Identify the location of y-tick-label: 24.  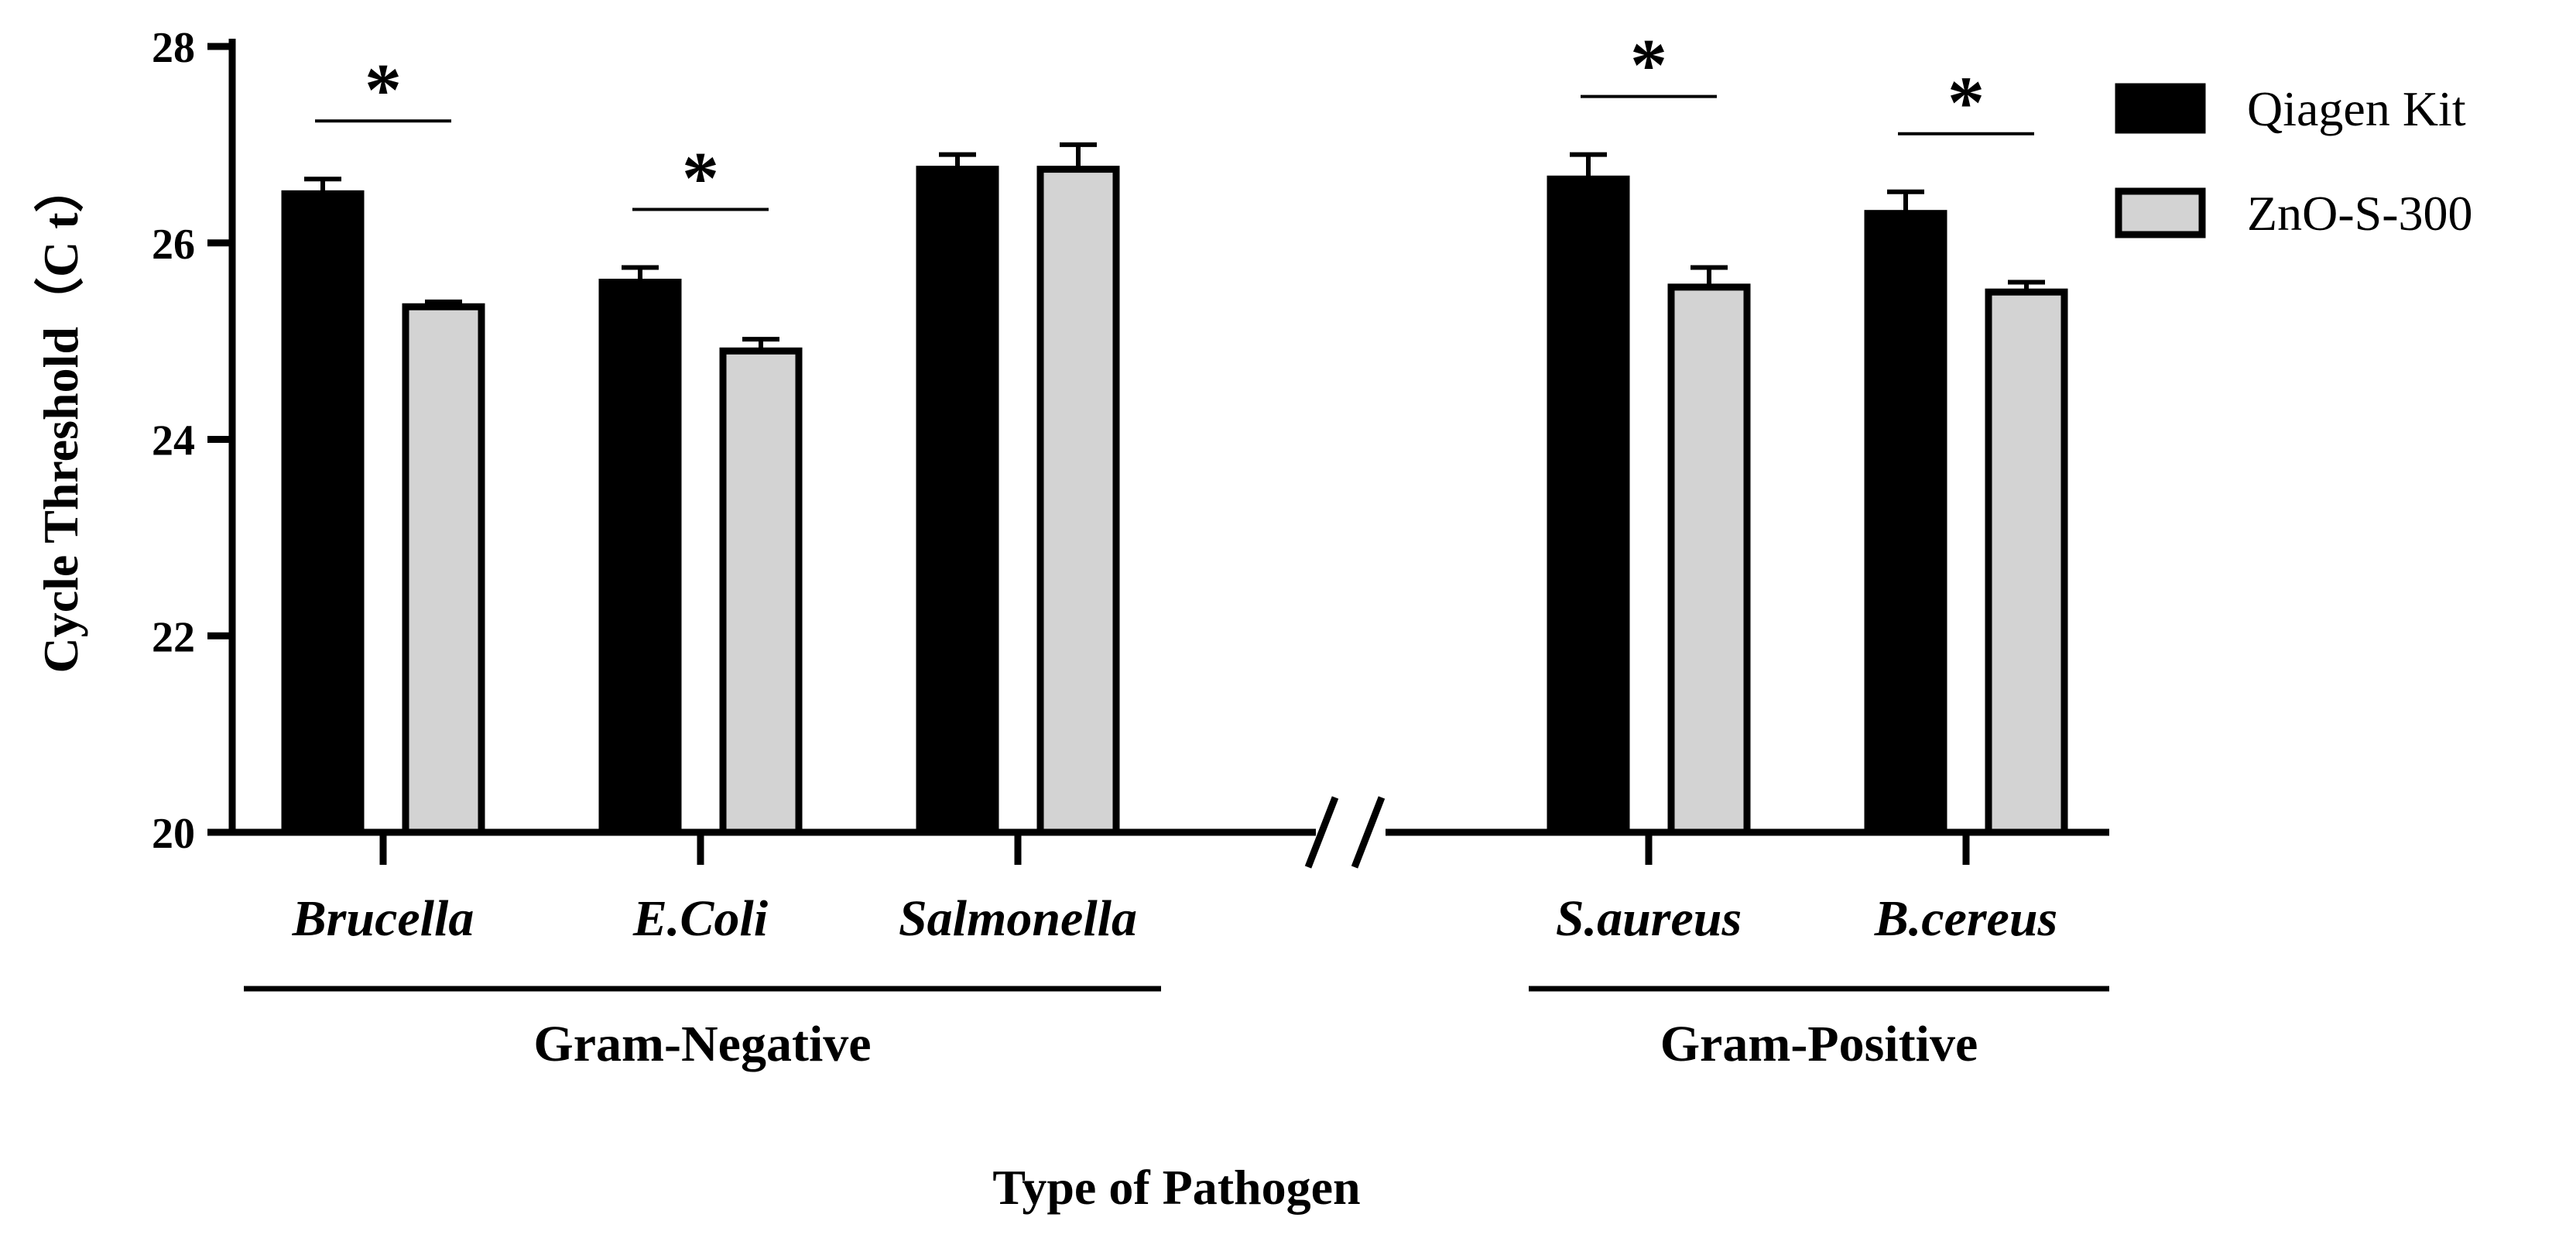
(174, 441).